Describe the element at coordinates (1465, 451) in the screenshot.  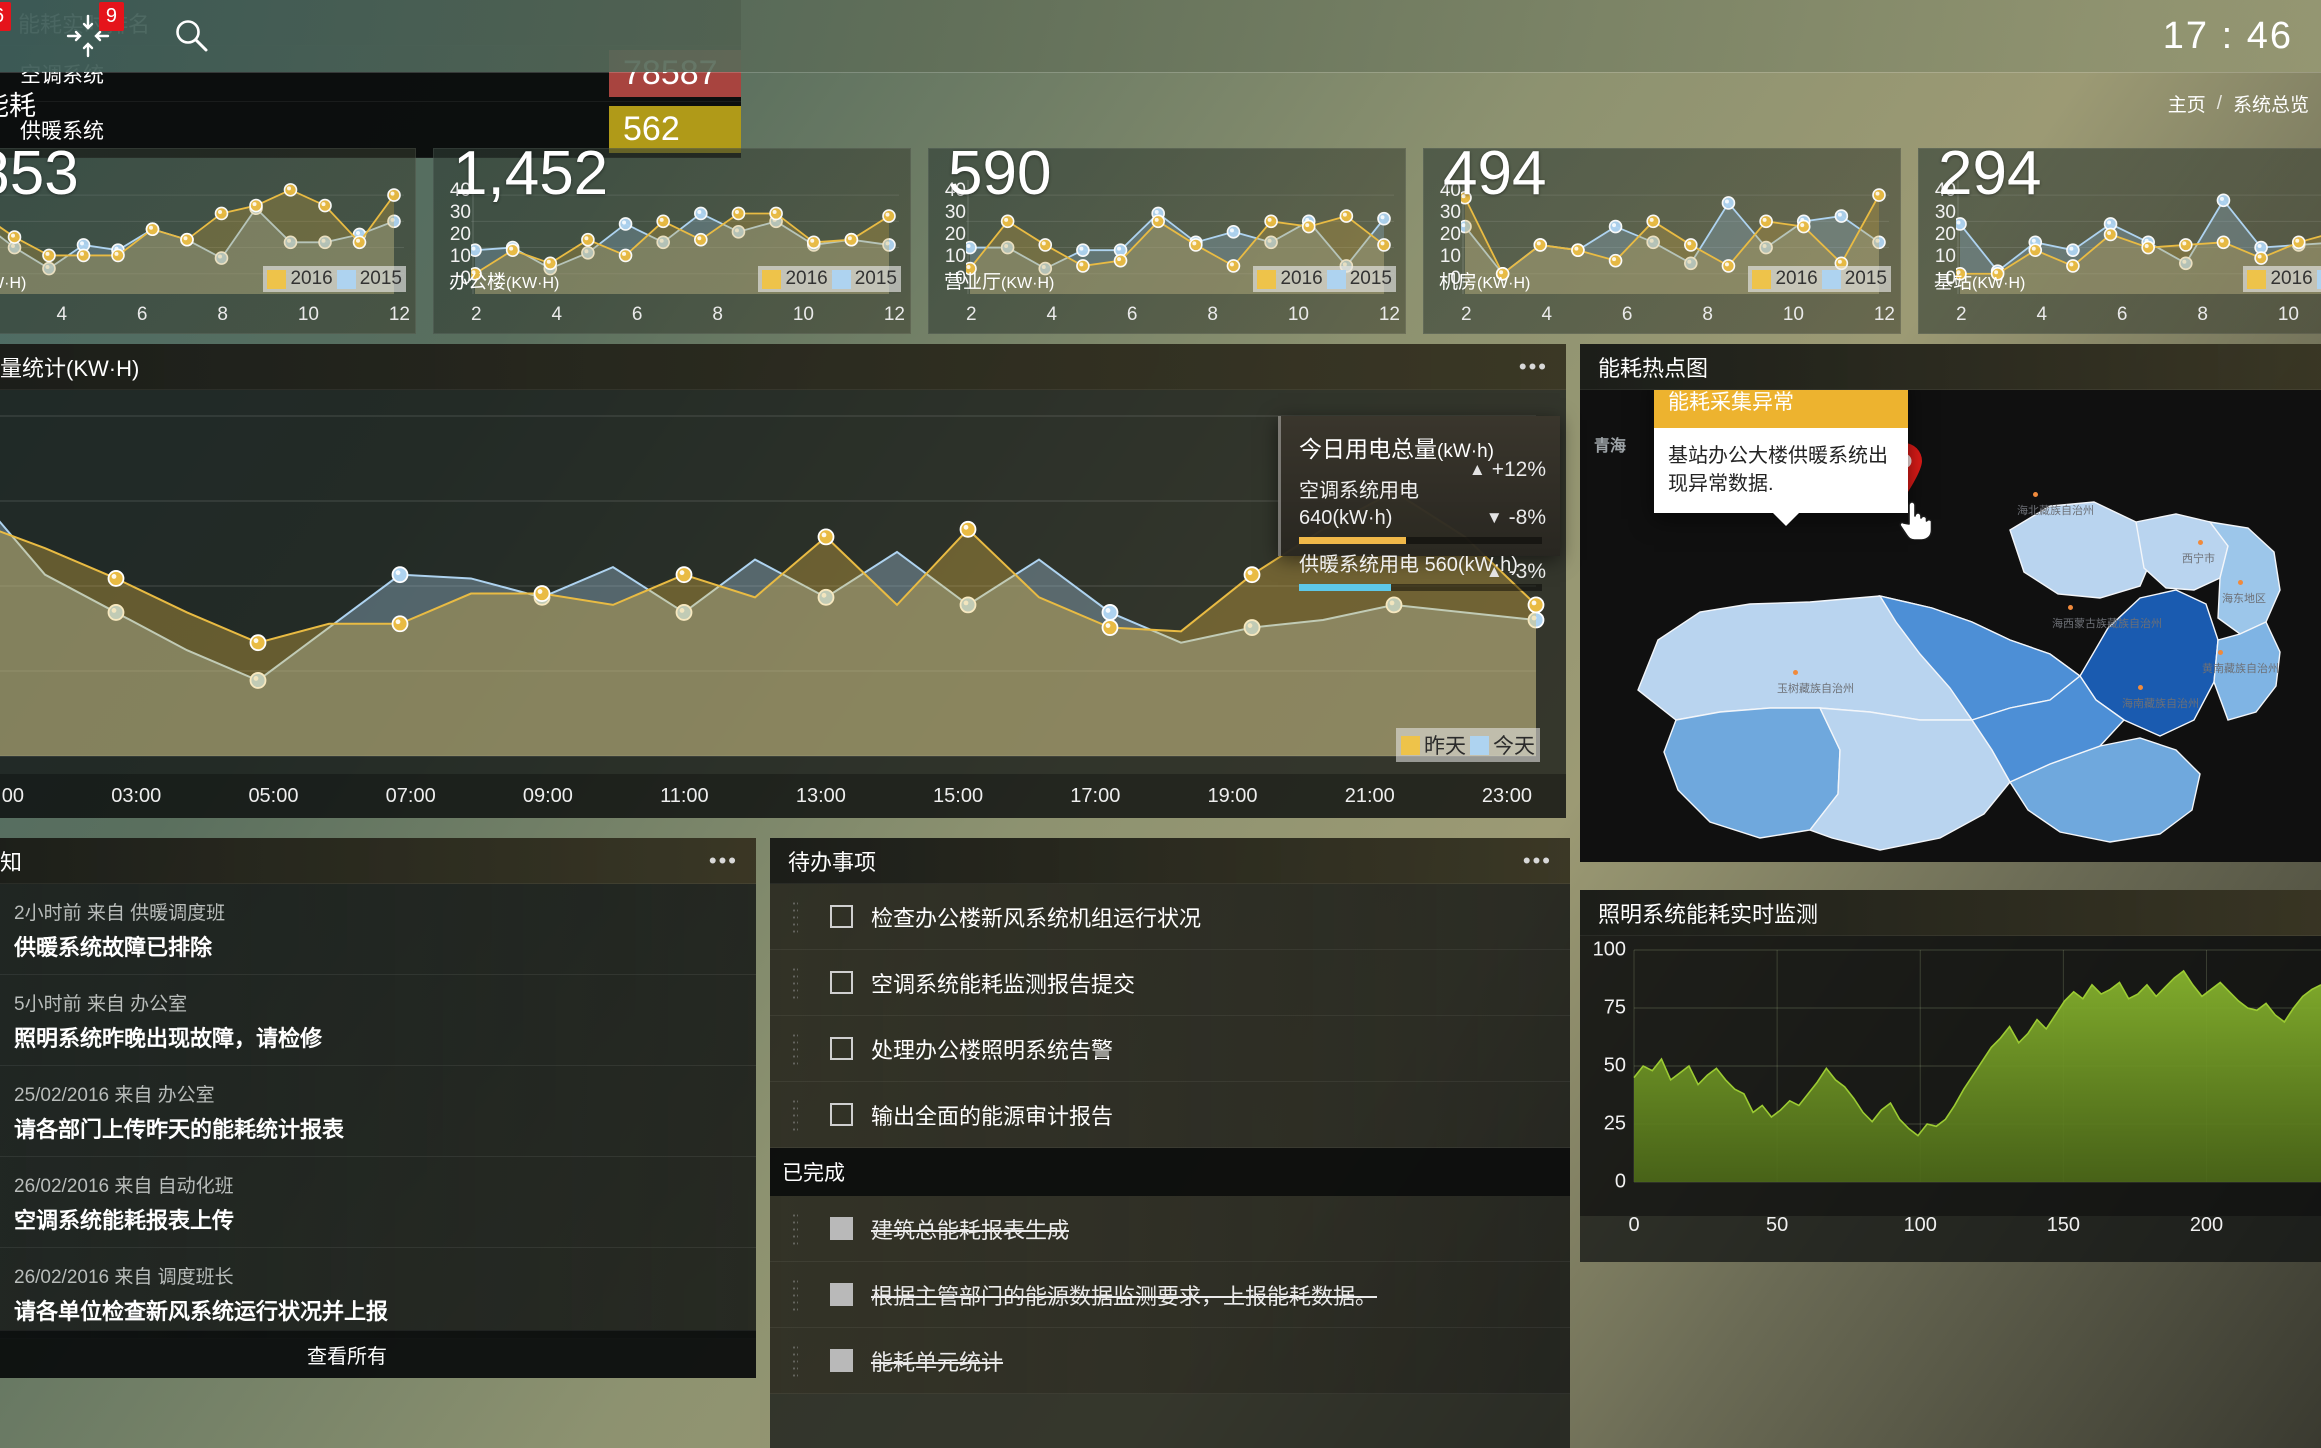
I see `power-tooltip-unit: (kW·h)` at that location.